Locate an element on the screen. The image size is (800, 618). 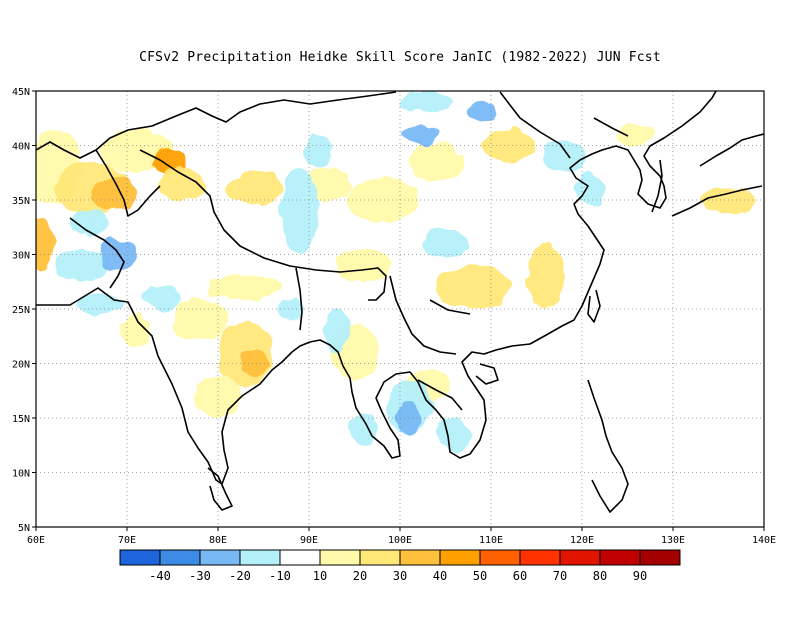
lon-tick-label: 110E is located at coordinates (491, 540).